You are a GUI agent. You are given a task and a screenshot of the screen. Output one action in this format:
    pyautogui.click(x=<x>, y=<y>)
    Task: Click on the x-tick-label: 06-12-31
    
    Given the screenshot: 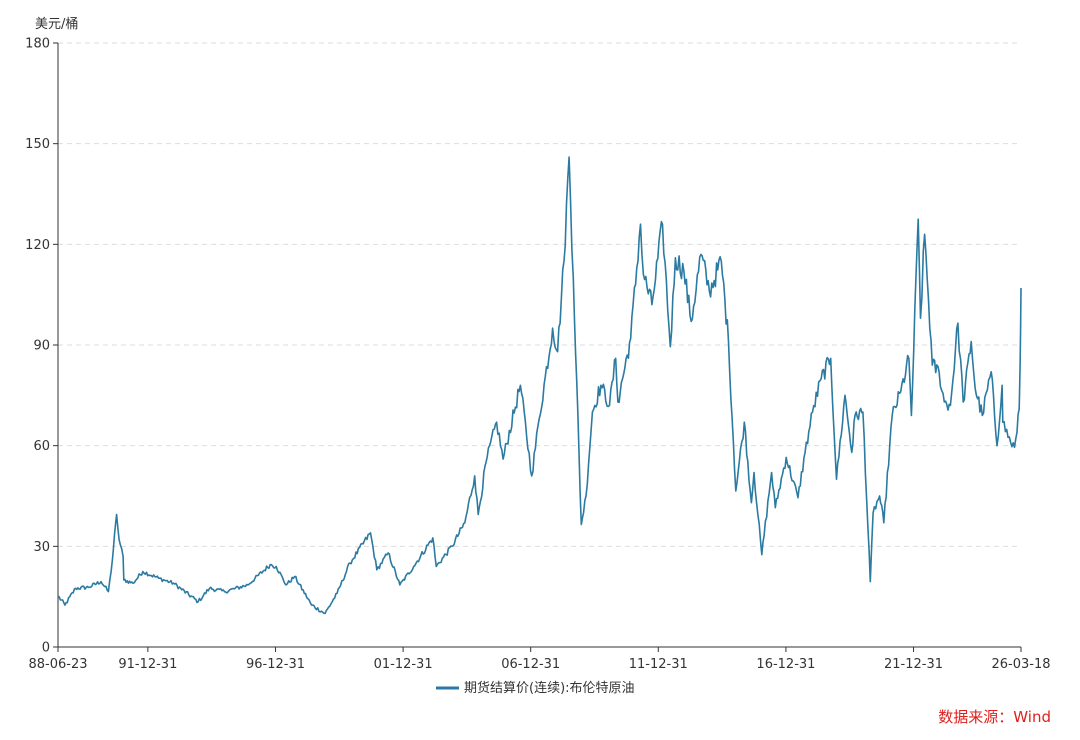 What is the action you would take?
    pyautogui.click(x=530, y=664)
    